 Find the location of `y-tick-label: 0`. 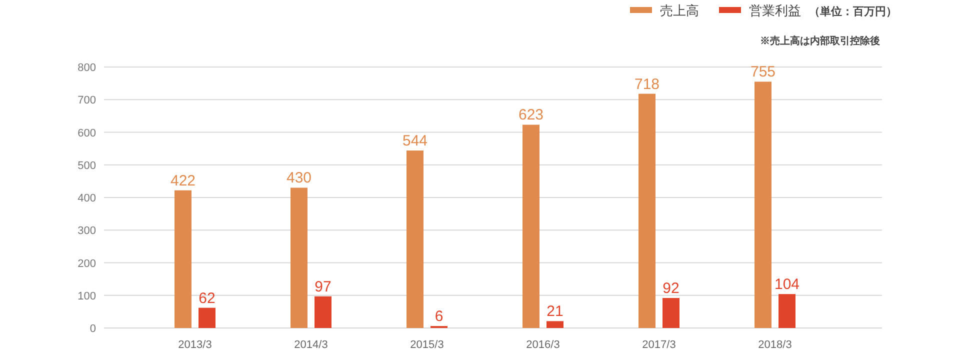

y-tick-label: 0 is located at coordinates (93, 329).